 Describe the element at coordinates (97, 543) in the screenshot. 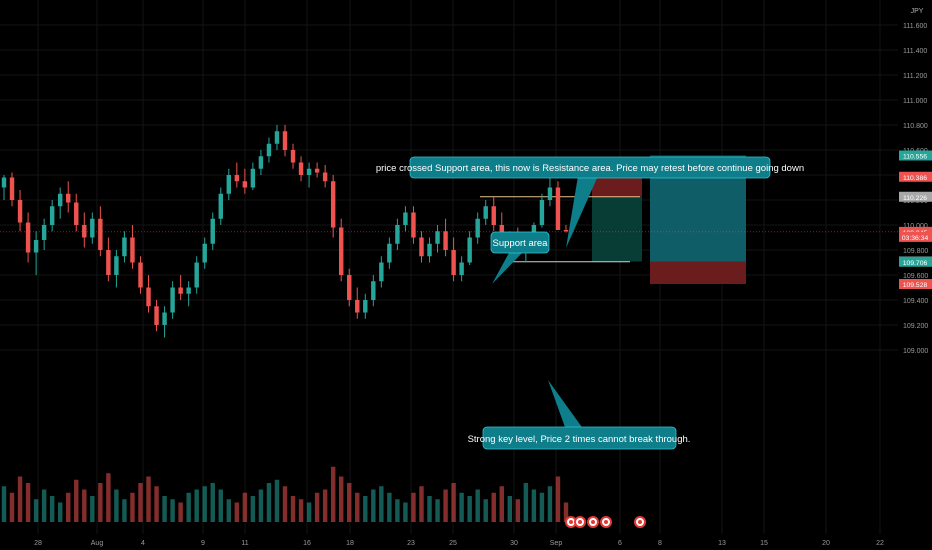

I see `date-tick-label: Aug` at that location.